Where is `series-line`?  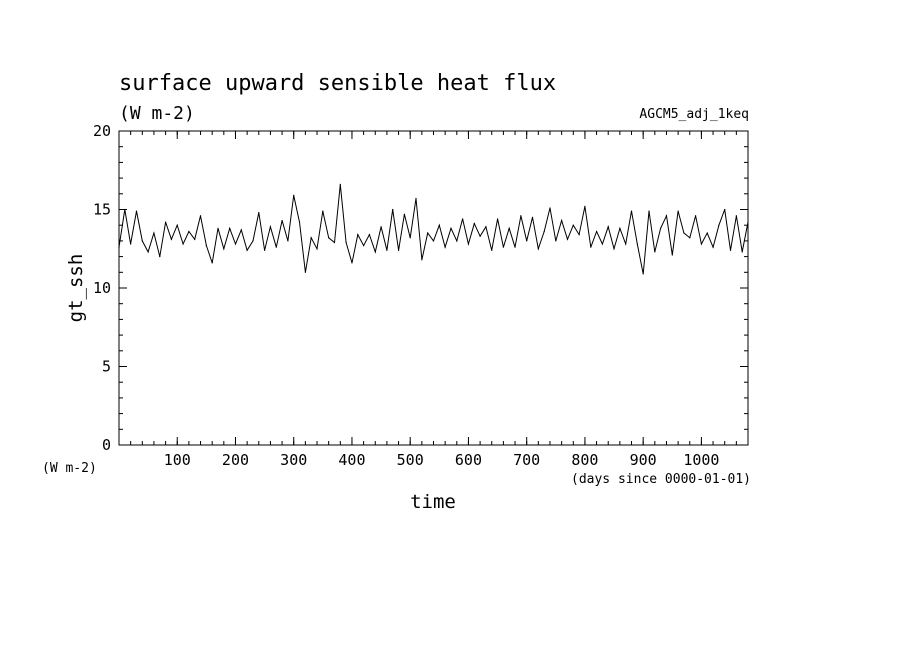
series-line is located at coordinates (433, 229).